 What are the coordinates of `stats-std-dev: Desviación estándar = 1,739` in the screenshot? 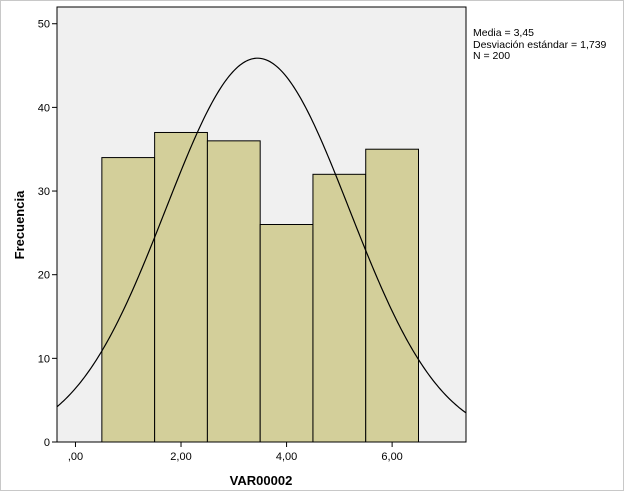 It's located at (540, 44).